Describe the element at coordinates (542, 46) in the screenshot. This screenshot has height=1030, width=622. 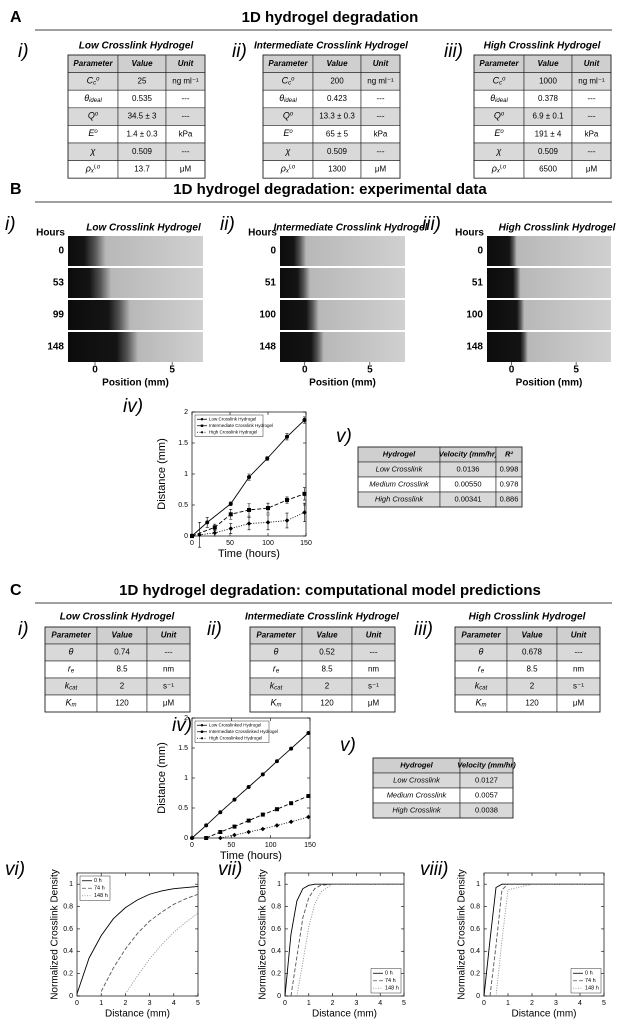
I see `table-title: High Crosslink Hydrogel` at that location.